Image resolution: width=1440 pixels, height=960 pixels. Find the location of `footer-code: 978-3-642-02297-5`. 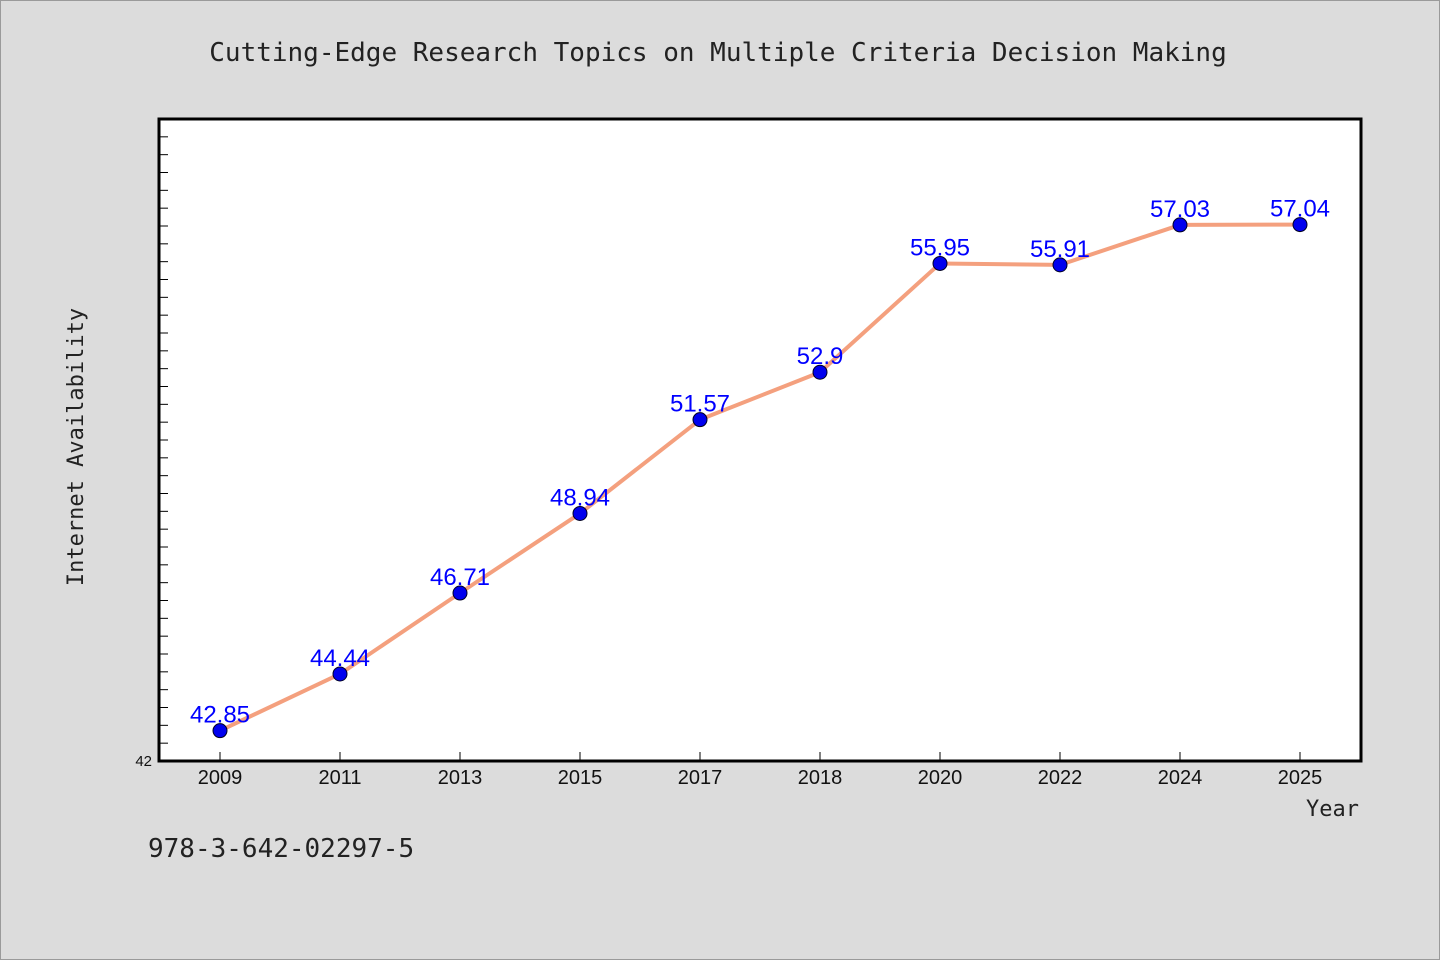

footer-code: 978-3-642-02297-5 is located at coordinates (281, 849).